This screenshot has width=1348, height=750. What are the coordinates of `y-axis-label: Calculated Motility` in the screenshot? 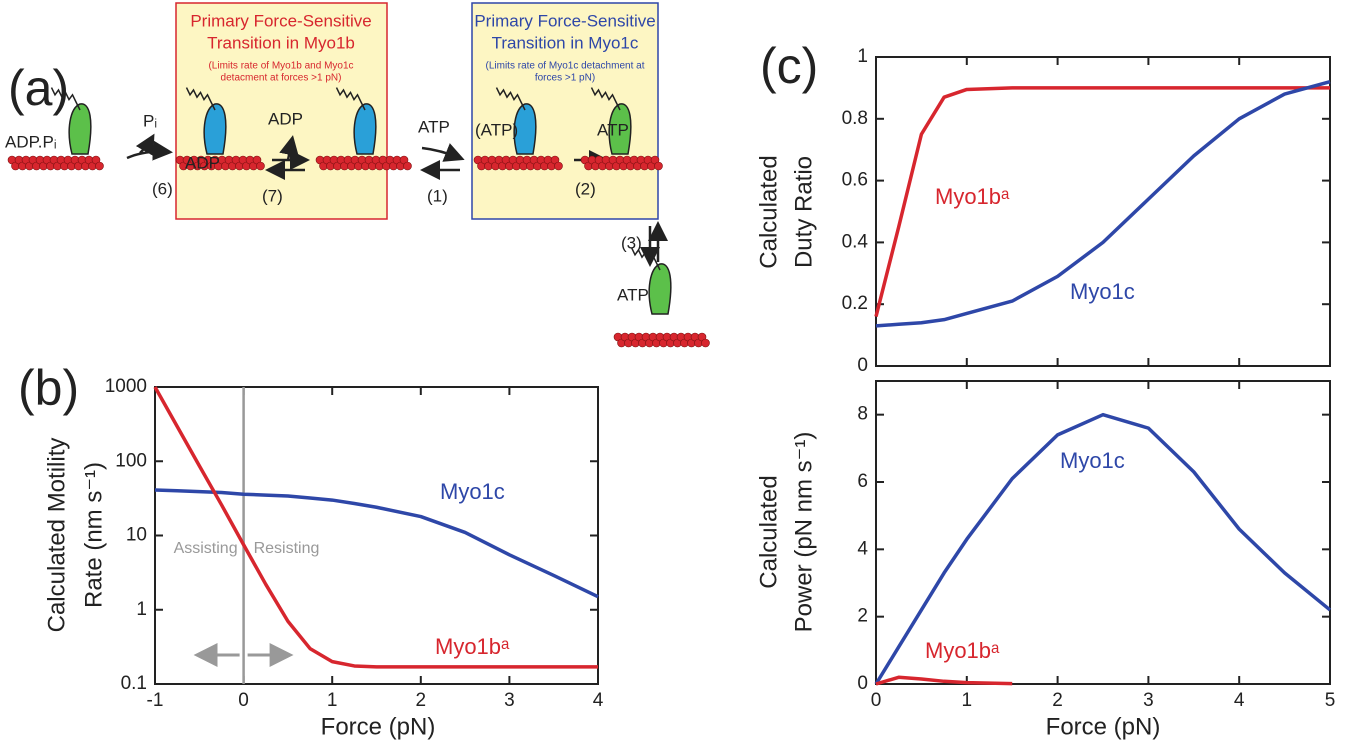 It's located at (56, 535).